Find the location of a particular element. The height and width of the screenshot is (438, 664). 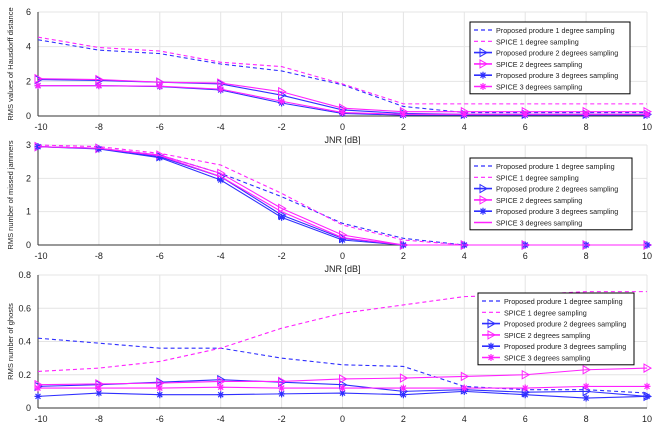

y-tick-label: 0.2 is located at coordinates (24, 375).